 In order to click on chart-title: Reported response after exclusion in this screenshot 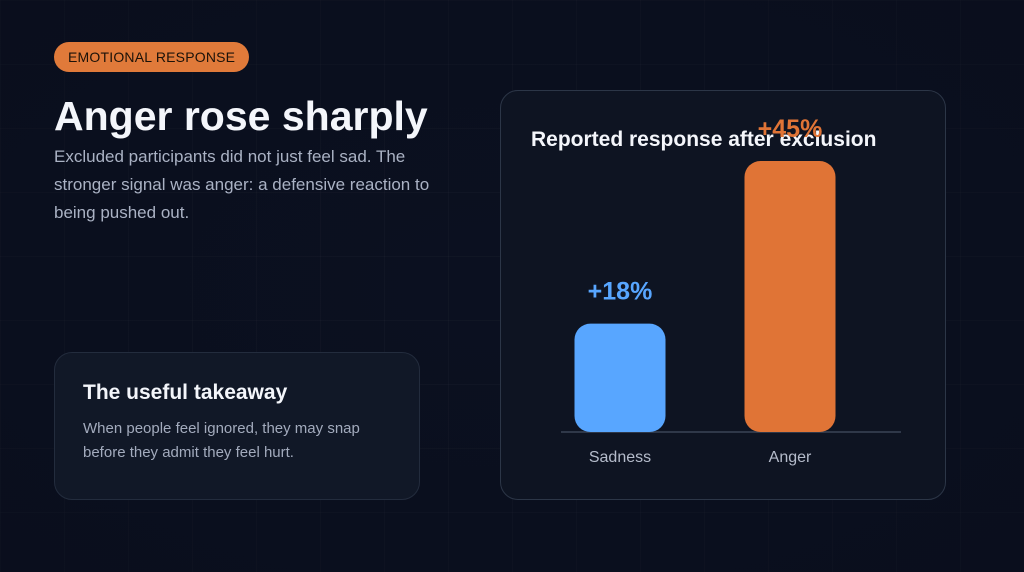, I will do `click(703, 139)`.